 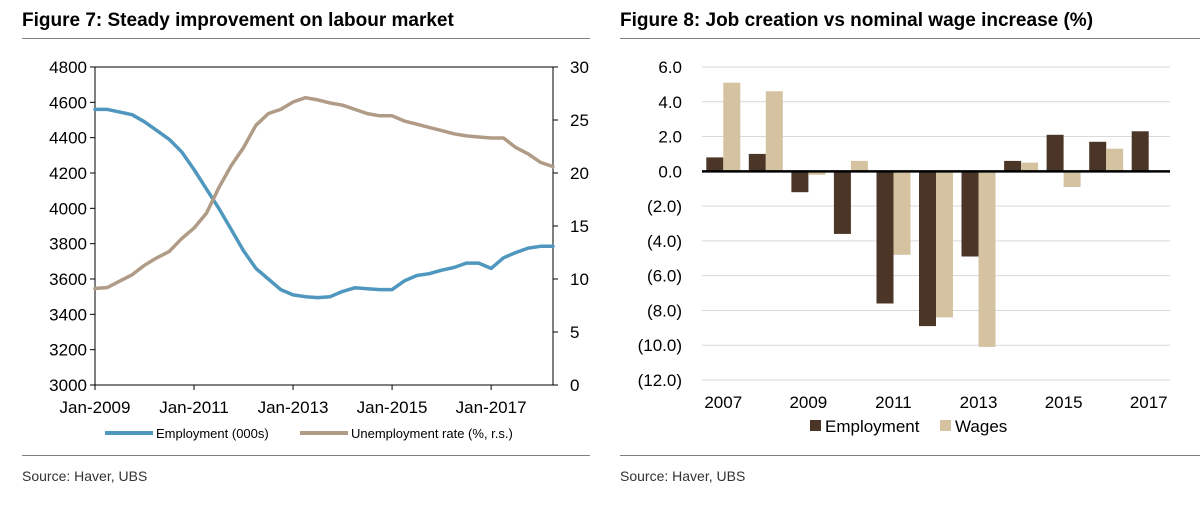 I want to click on figure-8-title-rule, so click(x=910, y=38).